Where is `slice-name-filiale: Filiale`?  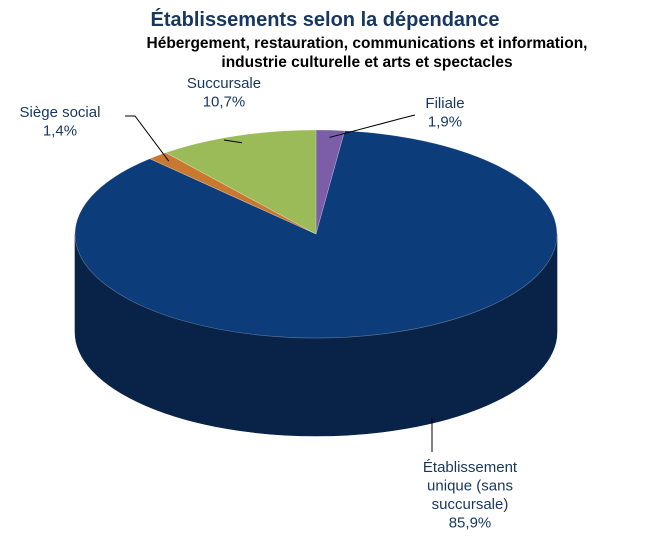 slice-name-filiale: Filiale is located at coordinates (444, 103).